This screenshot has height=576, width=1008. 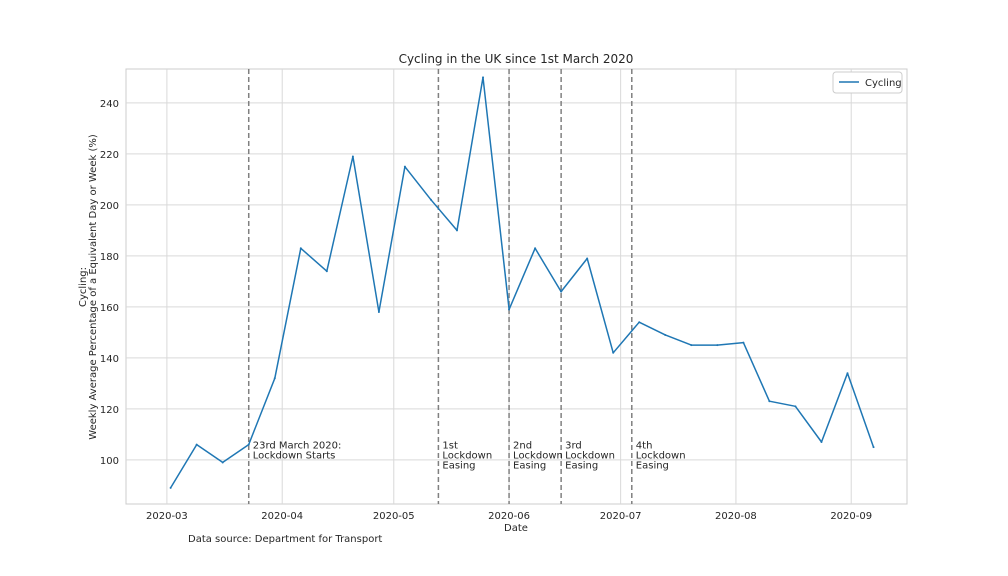 I want to click on y-tick-label: 200, so click(x=109, y=206).